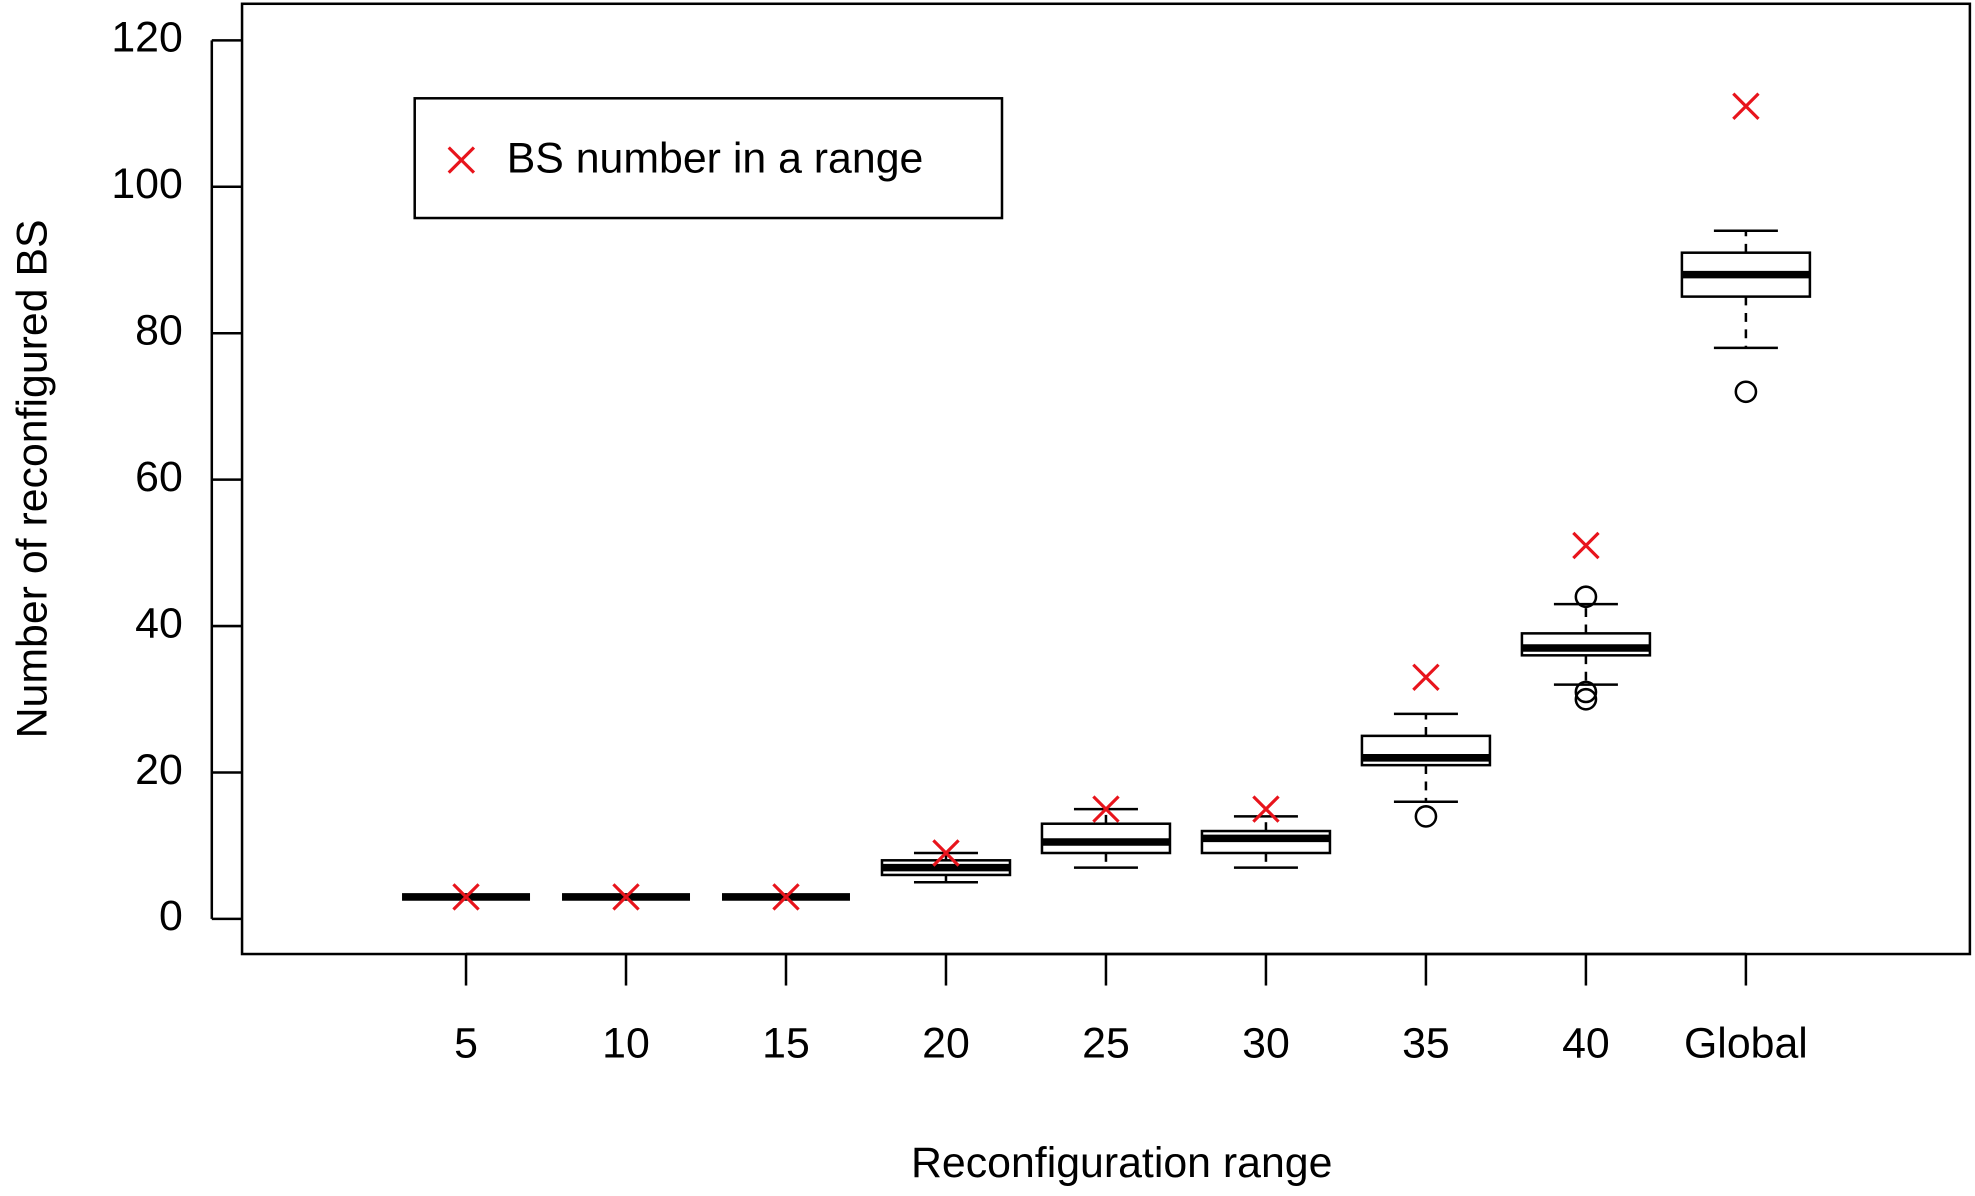 This screenshot has height=1196, width=1975. Describe the element at coordinates (466, 1043) in the screenshot. I see `x-tick-label: 5` at that location.